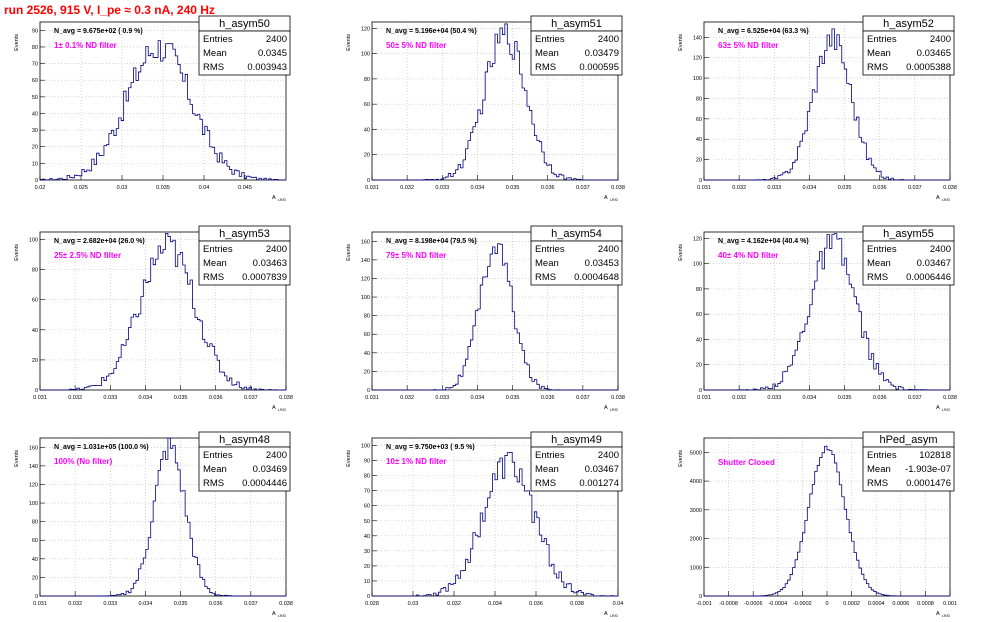 This screenshot has width=996, height=622. What do you see at coordinates (753, 604) in the screenshot?
I see `x-tick-label: -0.0006` at bounding box center [753, 604].